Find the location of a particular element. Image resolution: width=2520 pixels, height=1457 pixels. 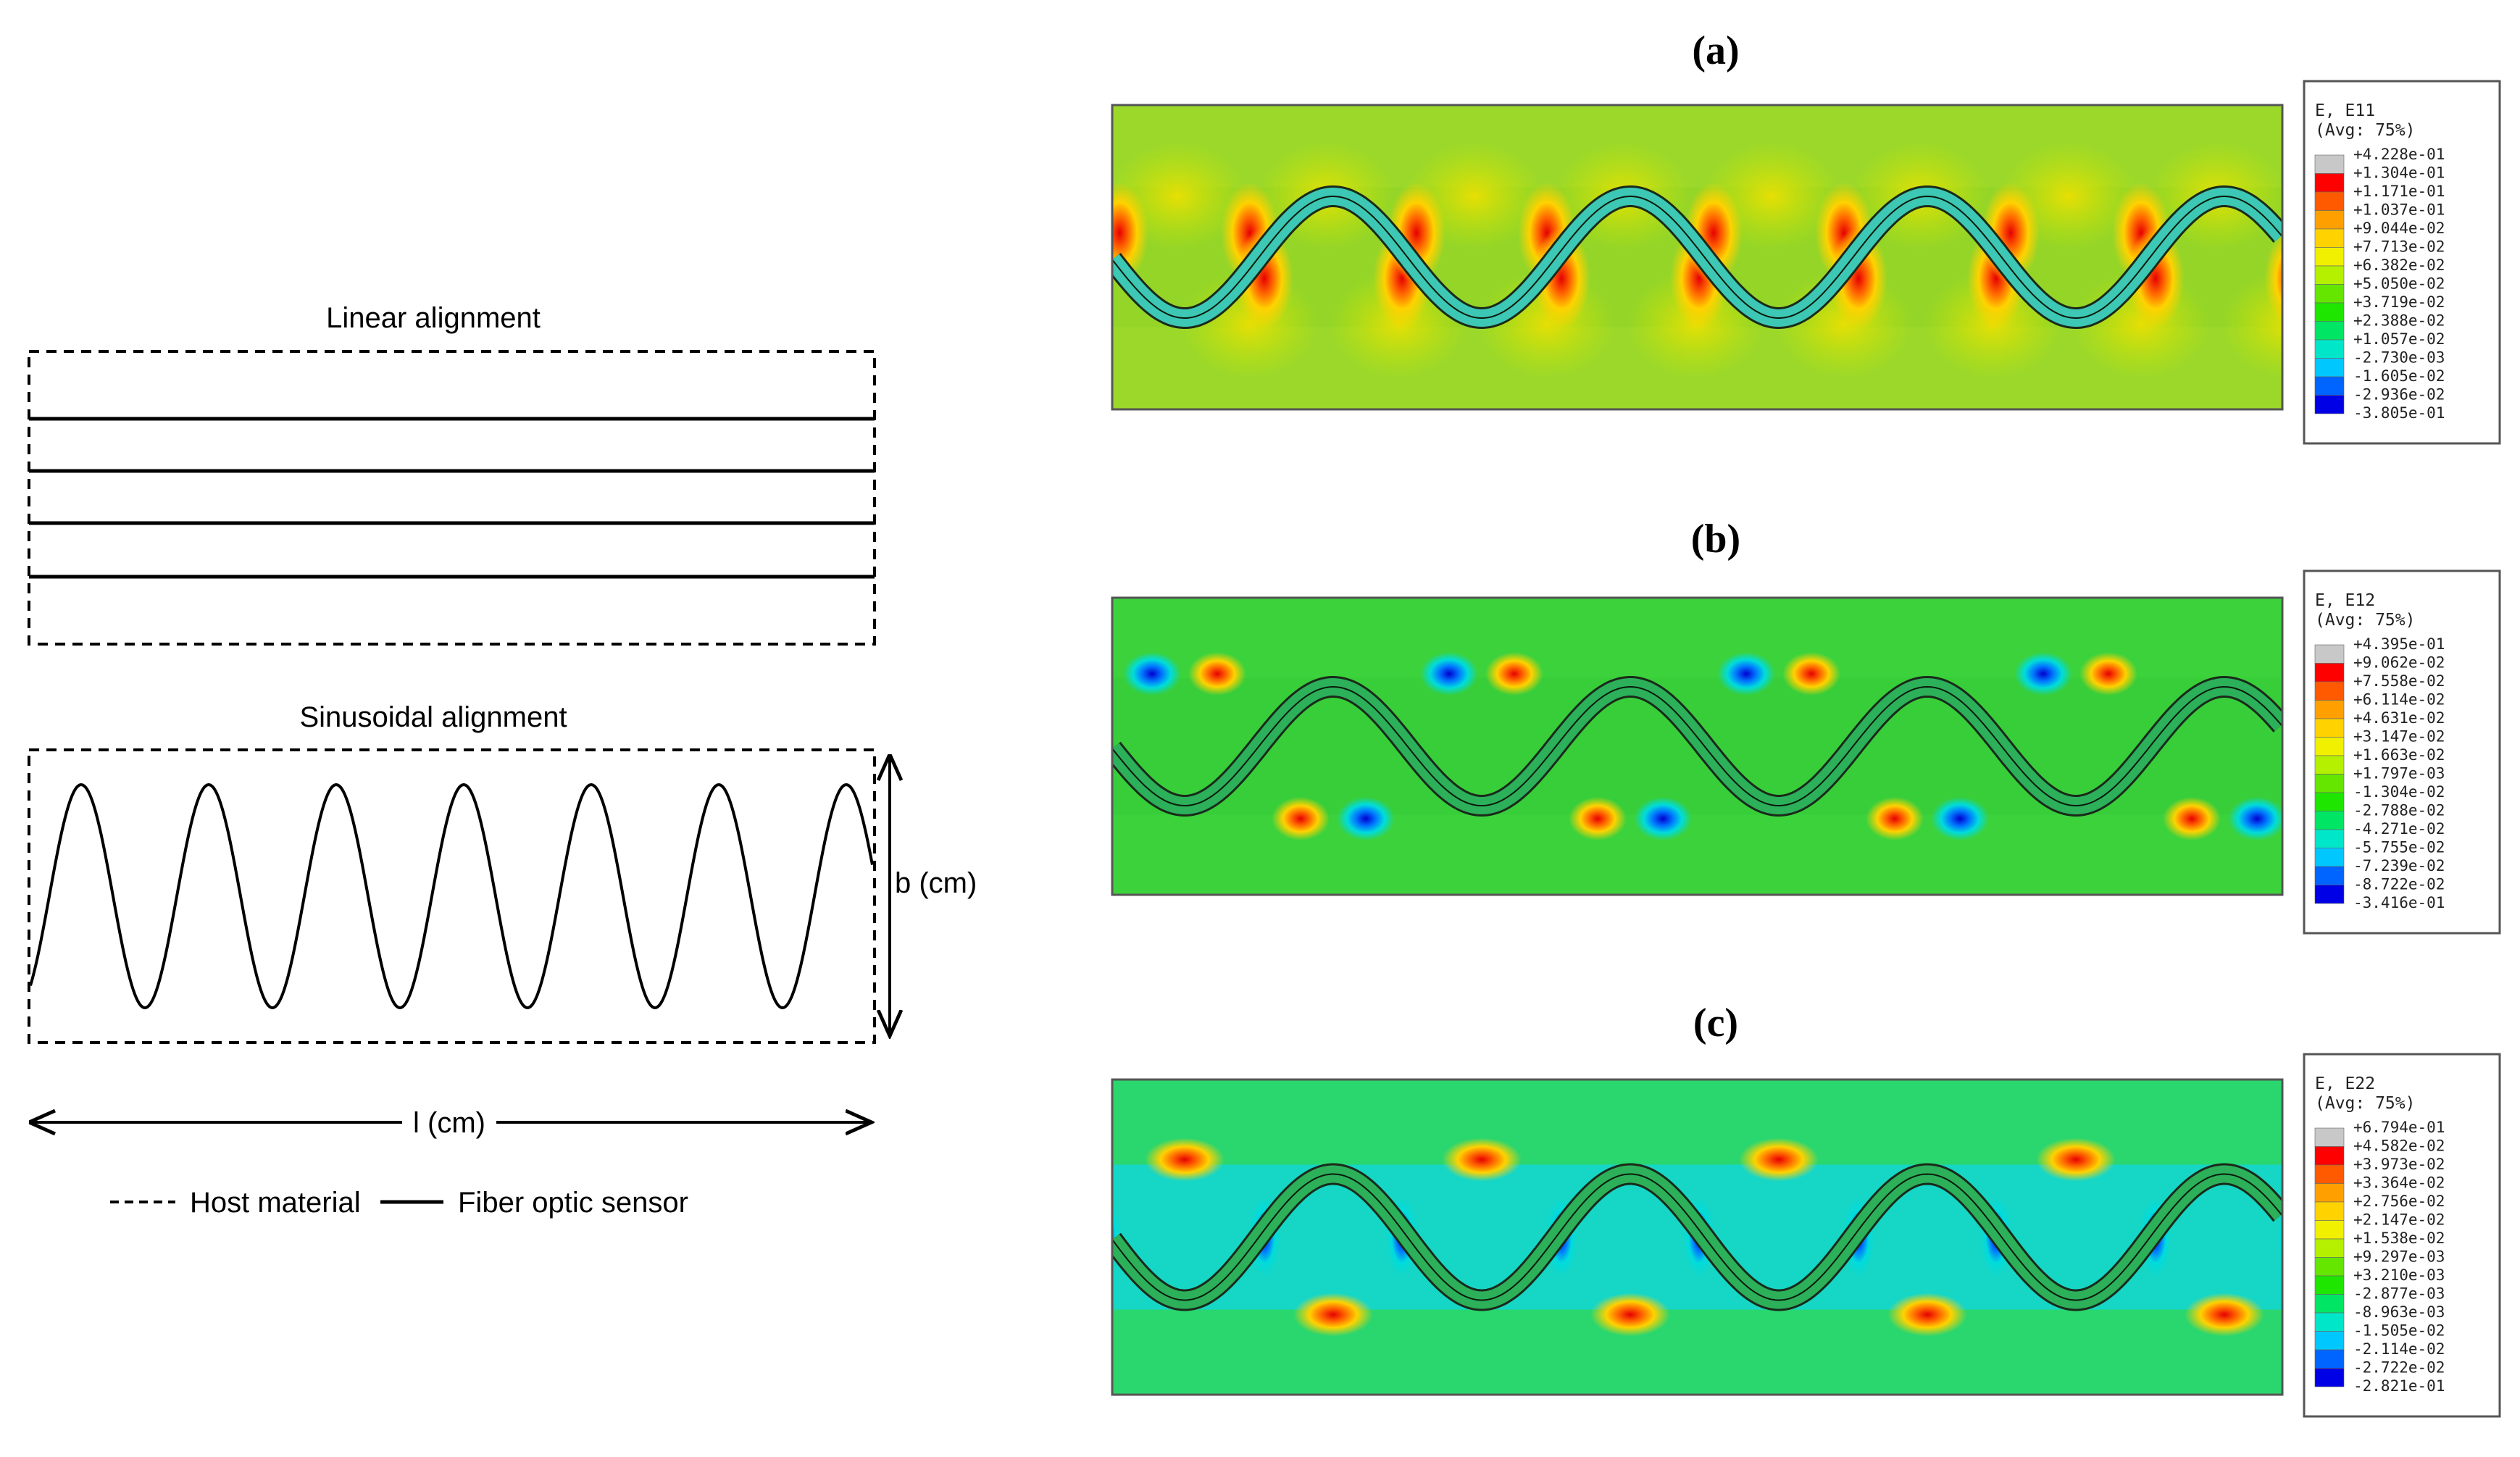

legend-value: +1.037e-01 is located at coordinates (2399, 210).